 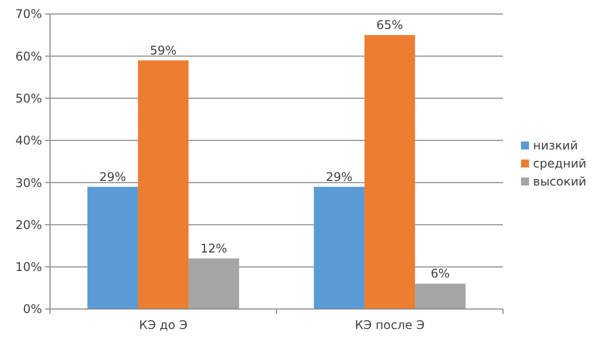 I want to click on x-tick-label: КЭ до Э, so click(x=163, y=325).